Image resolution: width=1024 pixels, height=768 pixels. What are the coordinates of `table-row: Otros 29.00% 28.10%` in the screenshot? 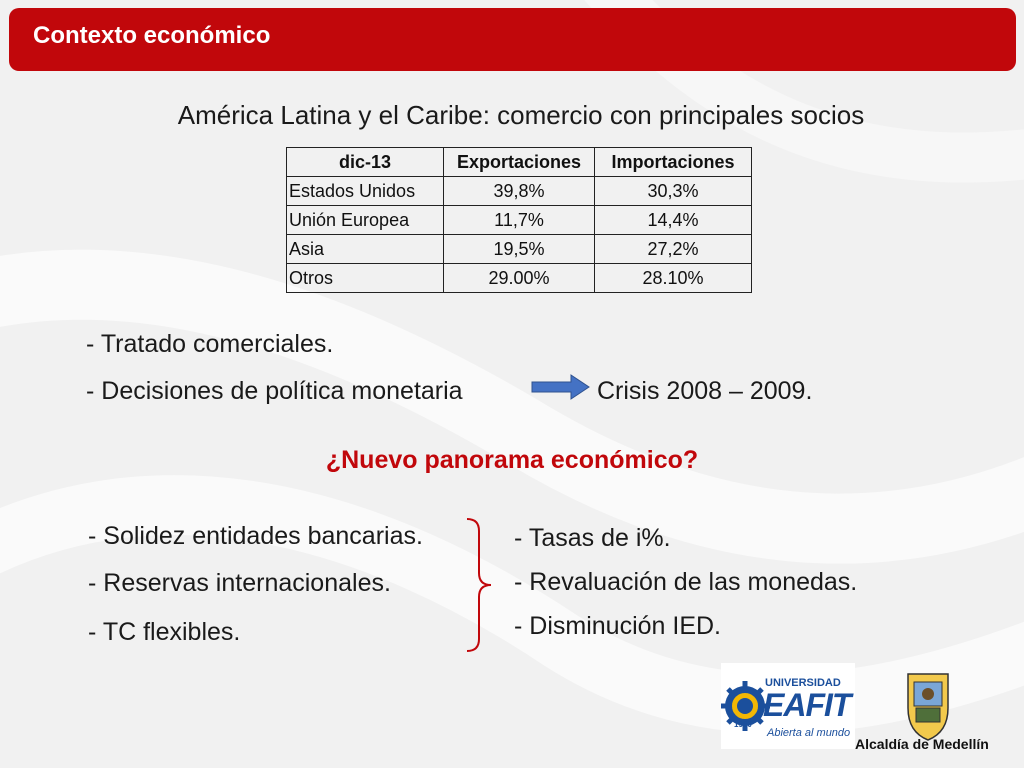 It's located at (519, 278).